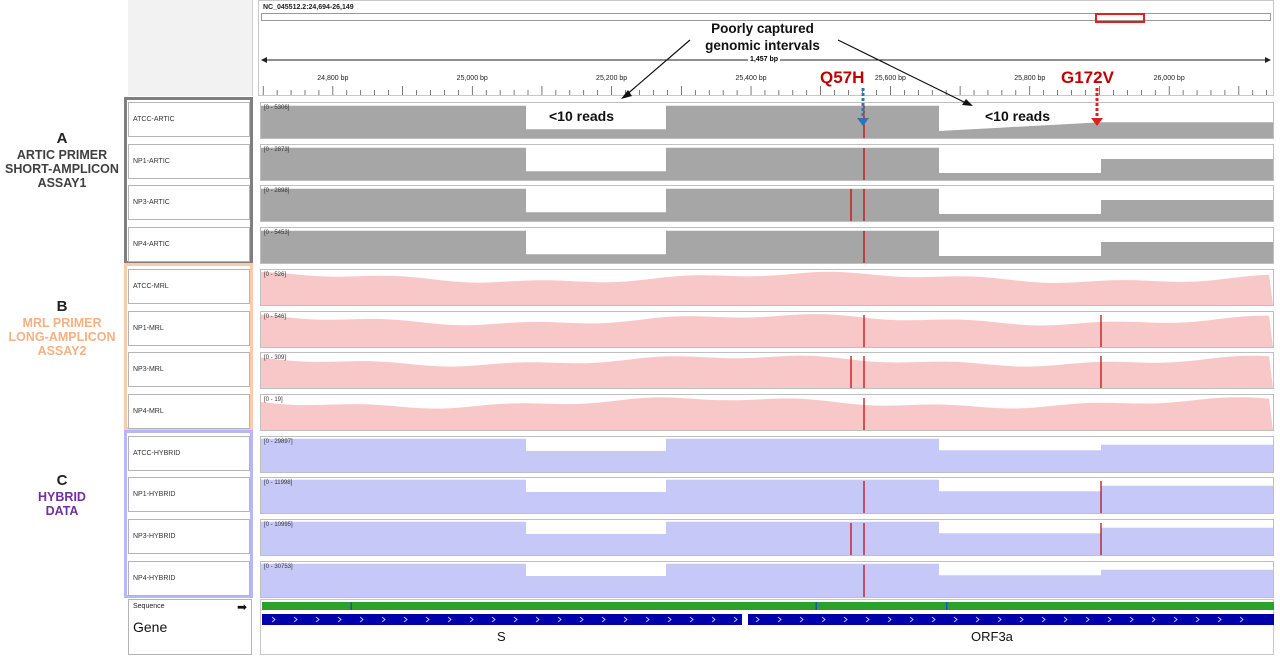 Image resolution: width=1280 pixels, height=658 pixels. What do you see at coordinates (62, 138) in the screenshot?
I see `group-letter: A` at bounding box center [62, 138].